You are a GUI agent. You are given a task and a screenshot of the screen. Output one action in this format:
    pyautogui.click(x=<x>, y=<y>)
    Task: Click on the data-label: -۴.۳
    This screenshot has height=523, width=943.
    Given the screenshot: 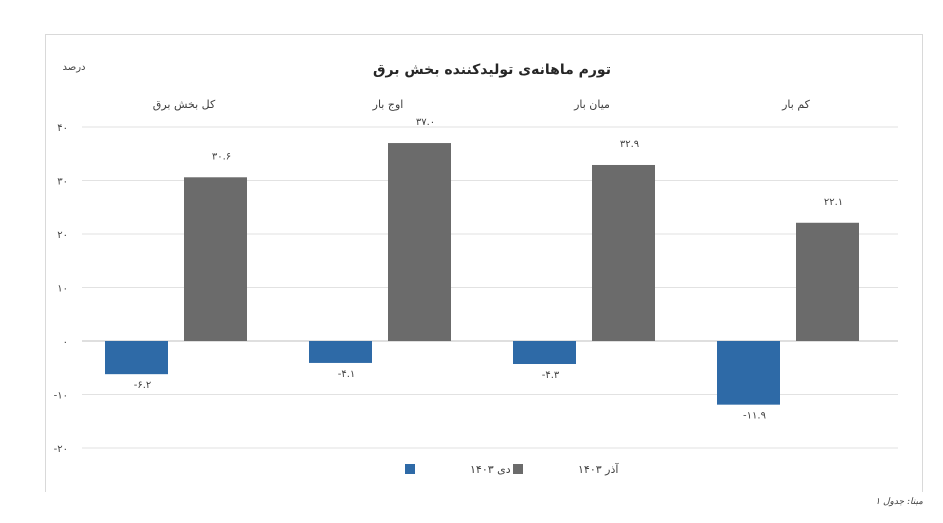 What is the action you would take?
    pyautogui.click(x=551, y=375)
    